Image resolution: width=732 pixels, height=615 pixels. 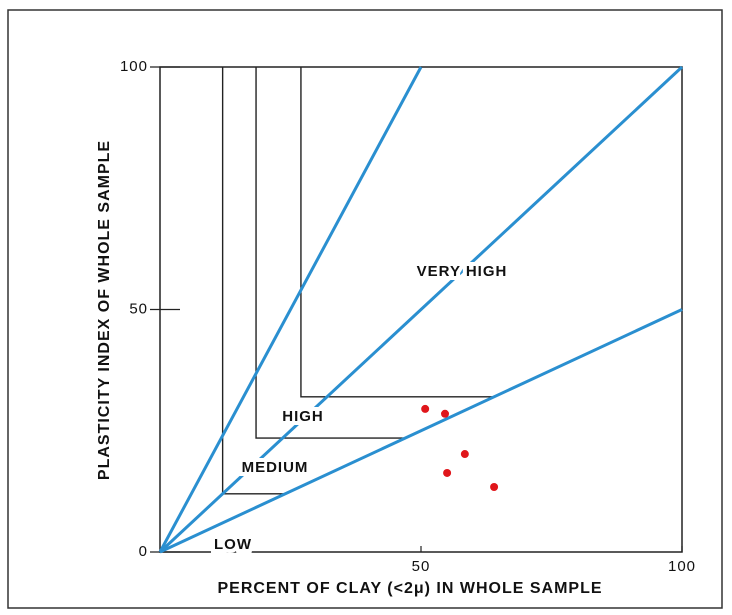 What do you see at coordinates (462, 271) in the screenshot?
I see `annotation: VERY HIGH` at bounding box center [462, 271].